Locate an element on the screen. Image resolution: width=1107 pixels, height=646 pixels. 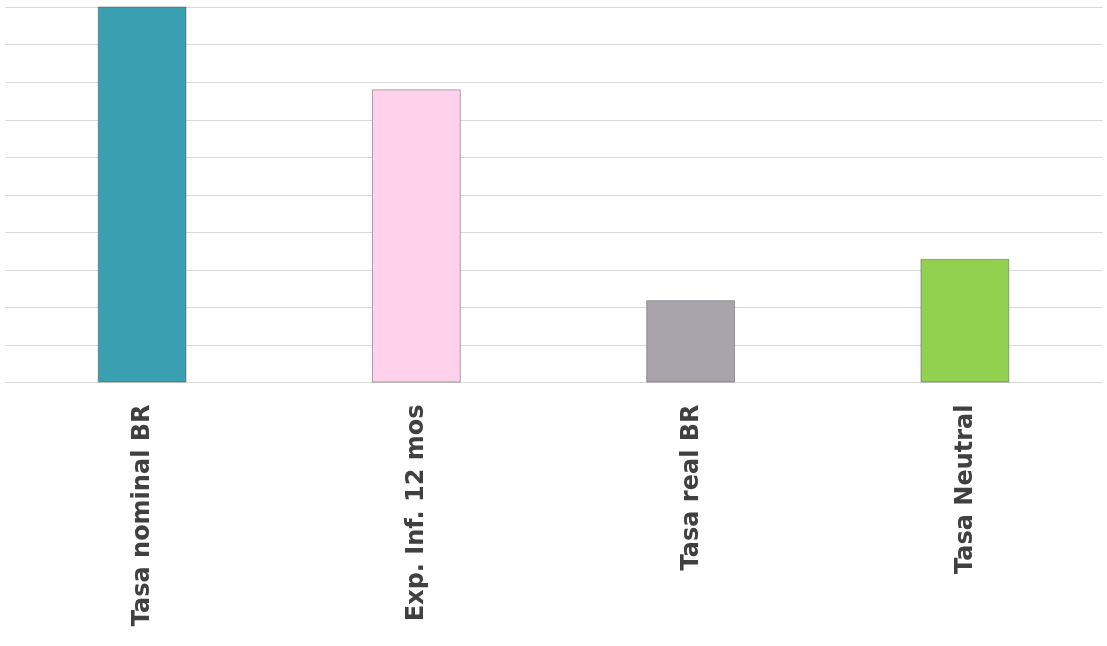
x-tick-label: Exp. Inf. 12 mos is located at coordinates (415, 513).